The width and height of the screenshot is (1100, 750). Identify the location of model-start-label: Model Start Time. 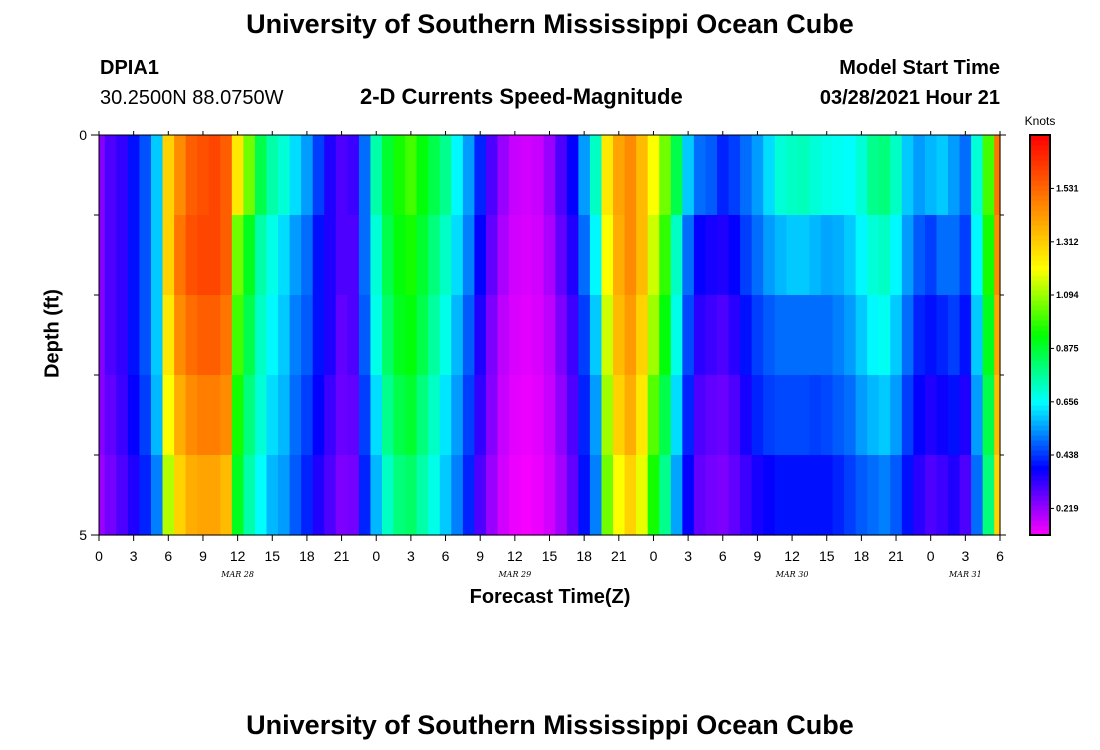
(919, 68).